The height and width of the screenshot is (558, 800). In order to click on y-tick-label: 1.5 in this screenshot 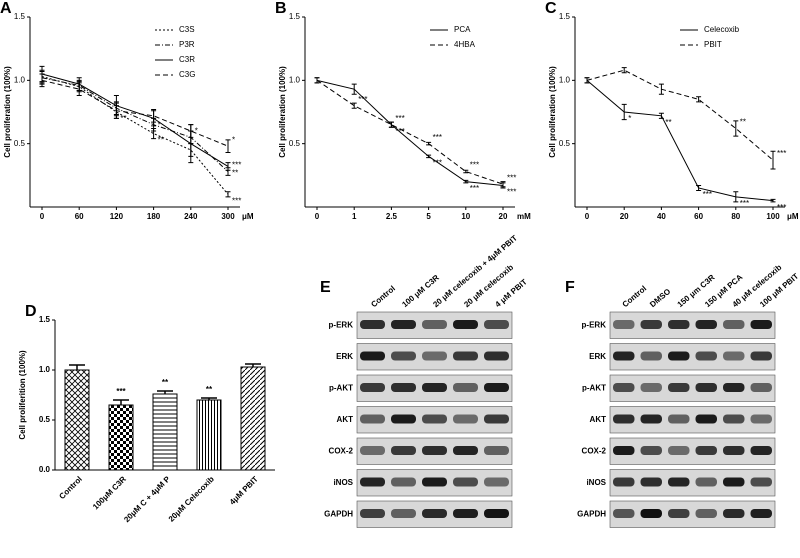, I will do `click(565, 16)`.